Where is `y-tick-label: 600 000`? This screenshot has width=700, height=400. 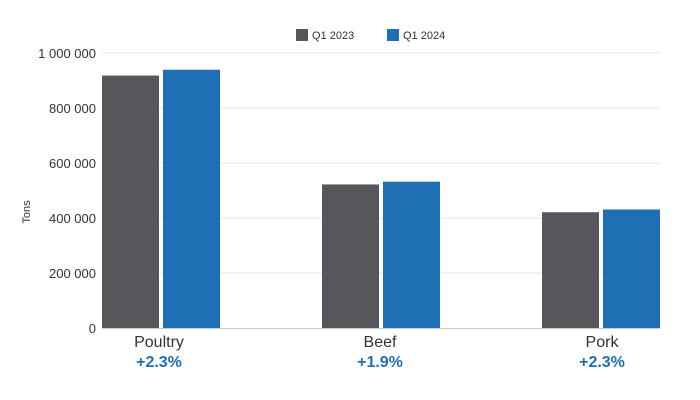
y-tick-label: 600 000 is located at coordinates (72, 163).